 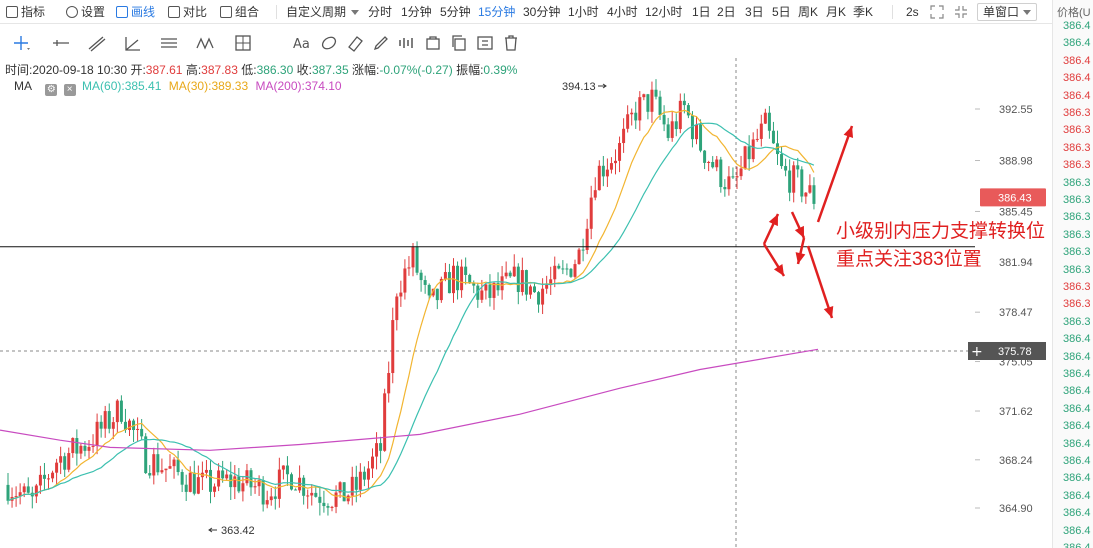 What do you see at coordinates (51, 90) in the screenshot?
I see `gear-icon: ⚙` at bounding box center [51, 90].